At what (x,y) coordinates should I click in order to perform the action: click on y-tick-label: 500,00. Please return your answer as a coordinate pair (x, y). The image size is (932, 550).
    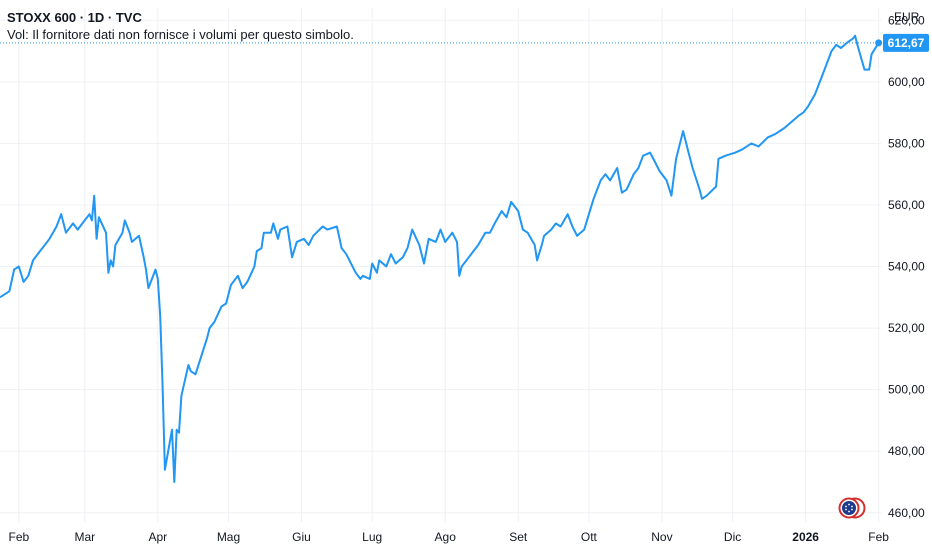
    Looking at the image, I should click on (906, 390).